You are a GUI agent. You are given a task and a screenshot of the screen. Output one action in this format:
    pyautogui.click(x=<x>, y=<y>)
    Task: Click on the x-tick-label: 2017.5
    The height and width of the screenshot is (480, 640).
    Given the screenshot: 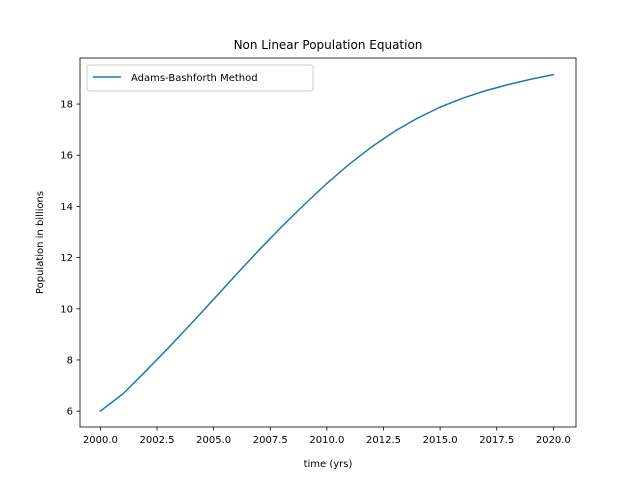 What is the action you would take?
    pyautogui.click(x=496, y=440)
    